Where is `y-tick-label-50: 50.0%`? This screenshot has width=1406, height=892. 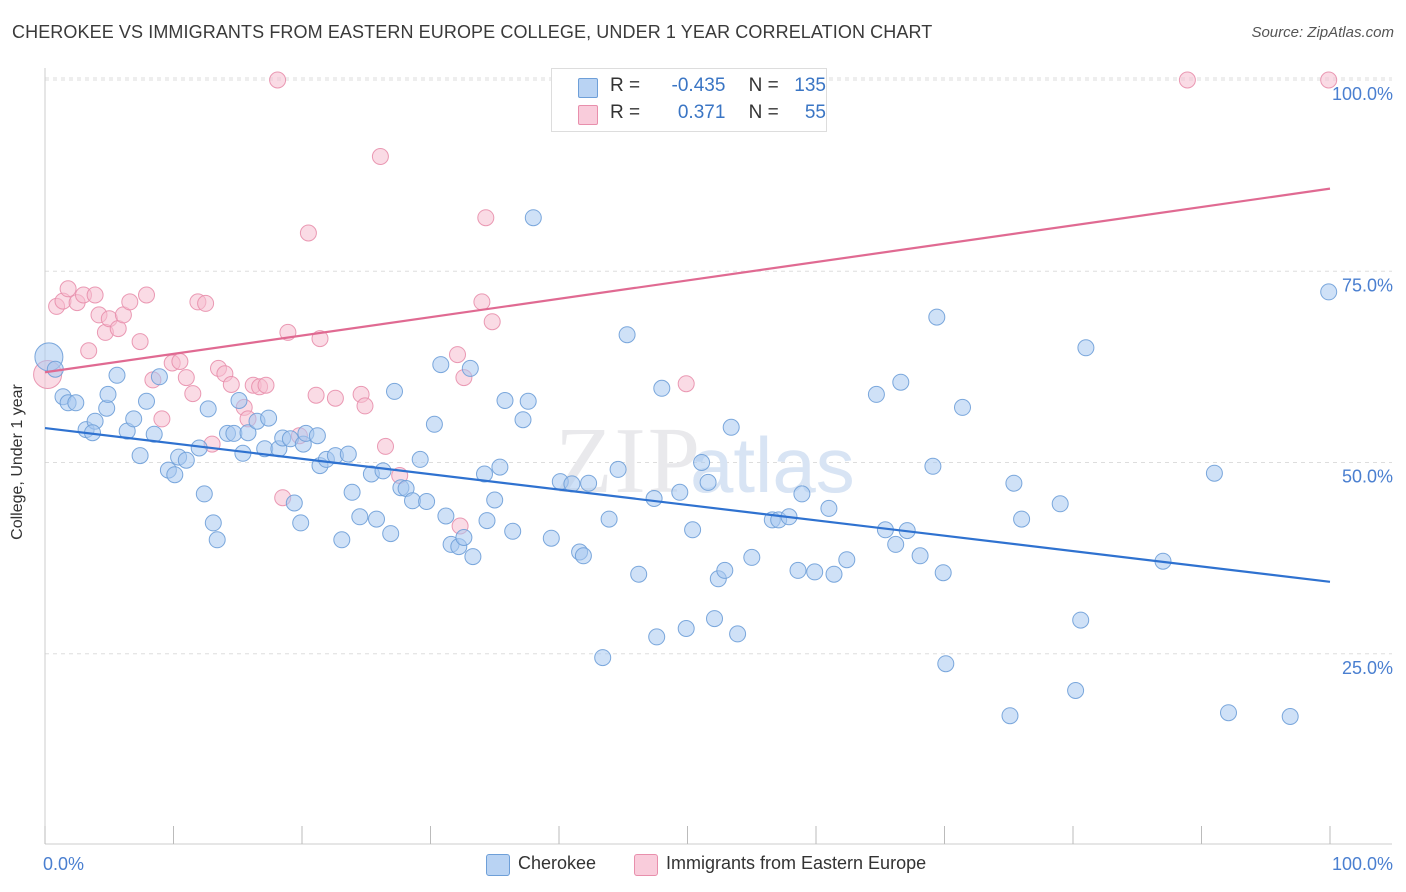 y-tick-label-50: 50.0% is located at coordinates (1367, 477).